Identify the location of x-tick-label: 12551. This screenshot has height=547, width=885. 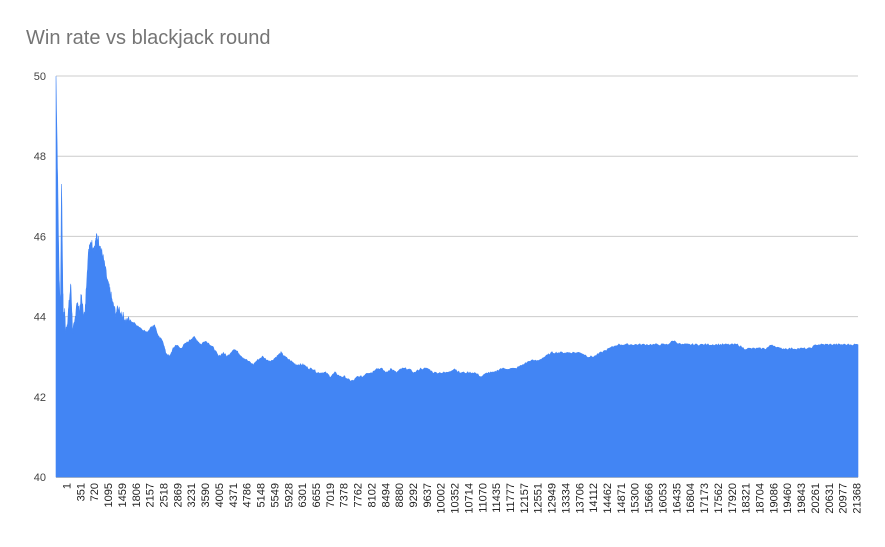
(539, 498).